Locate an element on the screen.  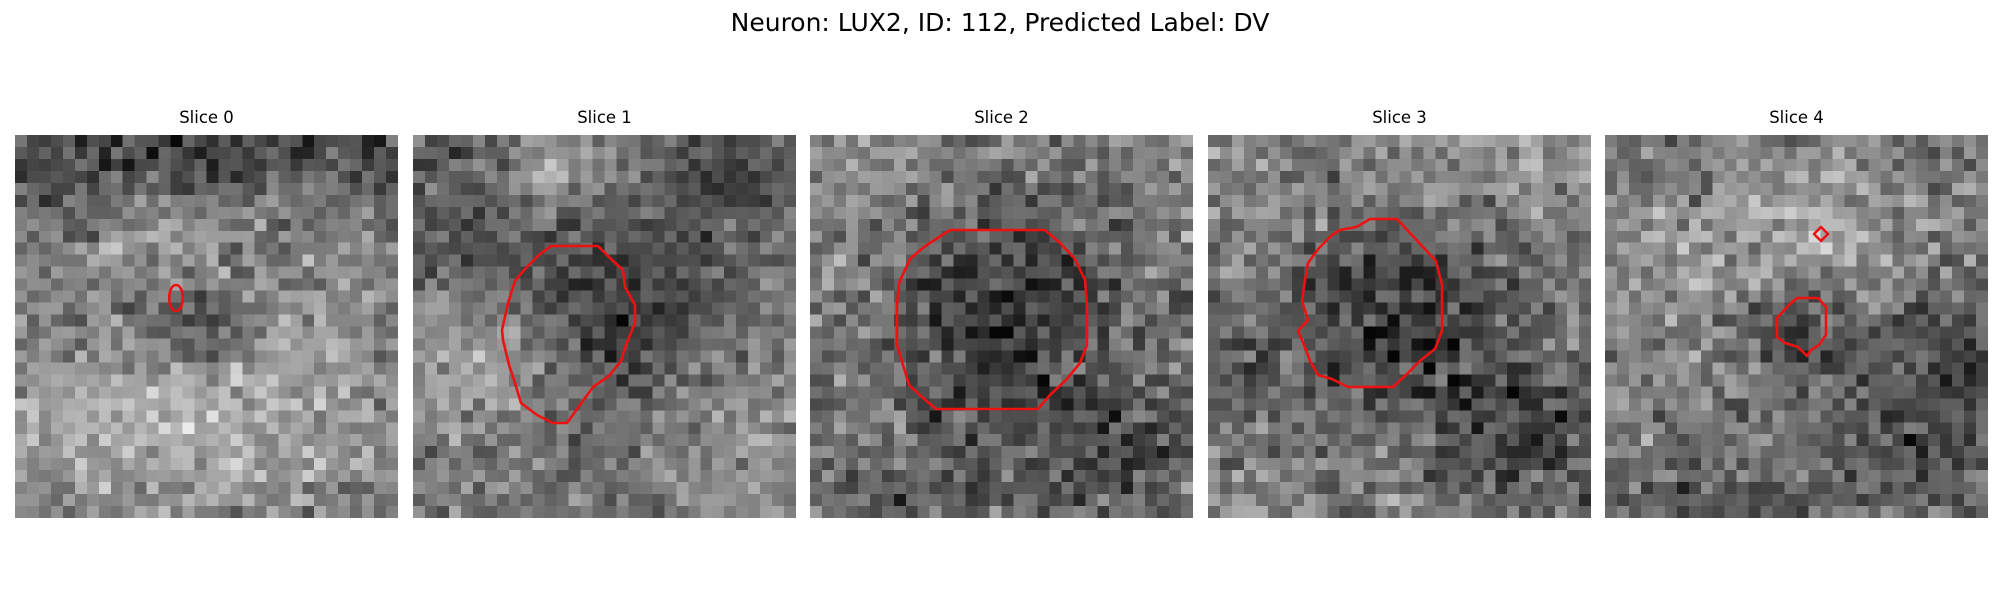
slice-title: Slice 3 is located at coordinates (1399, 117).